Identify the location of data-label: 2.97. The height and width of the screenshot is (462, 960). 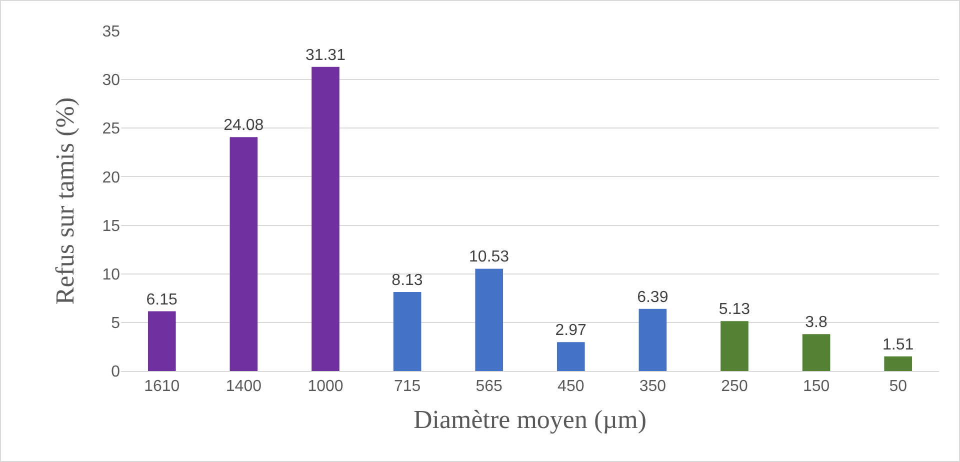
(571, 331).